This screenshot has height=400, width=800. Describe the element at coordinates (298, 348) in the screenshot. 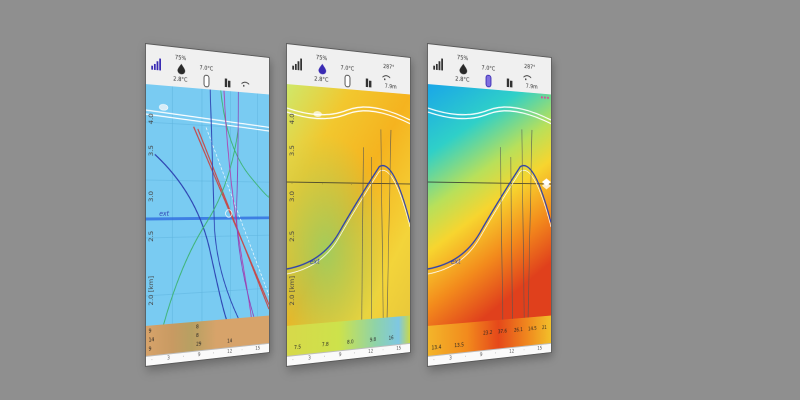

I see `footer-value: 7.5` at that location.